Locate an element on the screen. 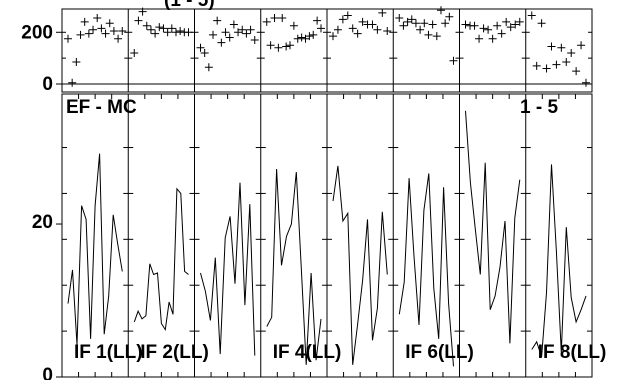  top-ytick-label: 200 is located at coordinates (37, 32).